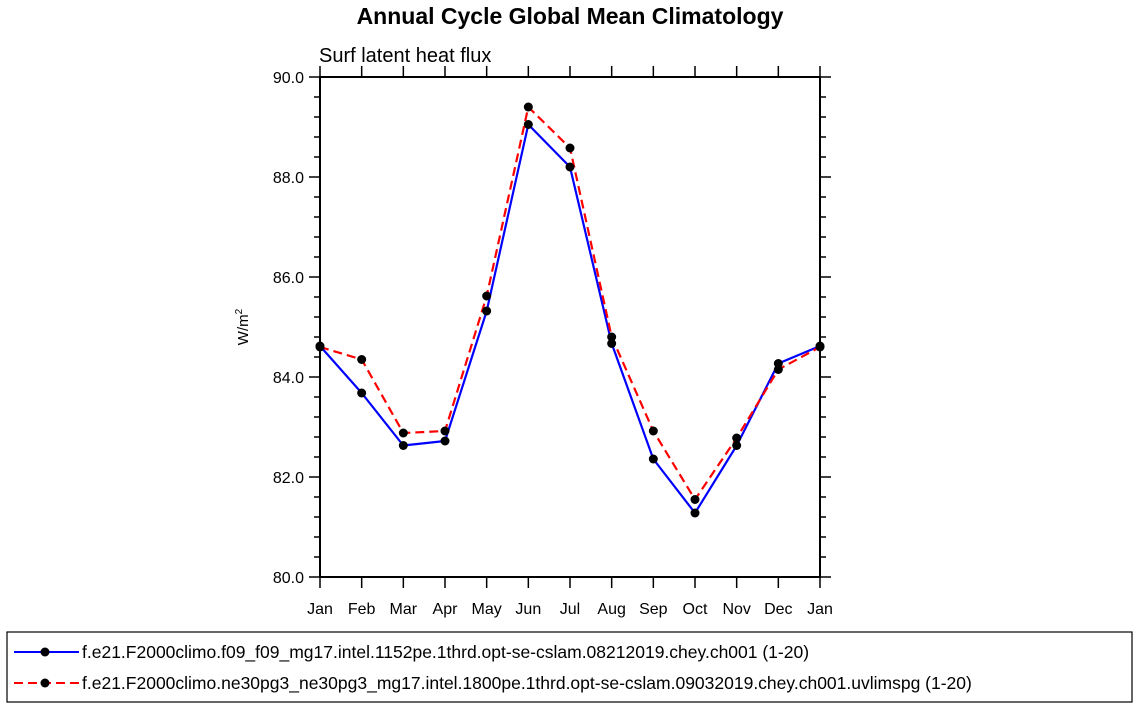 The height and width of the screenshot is (708, 1138). Describe the element at coordinates (653, 609) in the screenshot. I see `x-tick-label: Sep` at that location.